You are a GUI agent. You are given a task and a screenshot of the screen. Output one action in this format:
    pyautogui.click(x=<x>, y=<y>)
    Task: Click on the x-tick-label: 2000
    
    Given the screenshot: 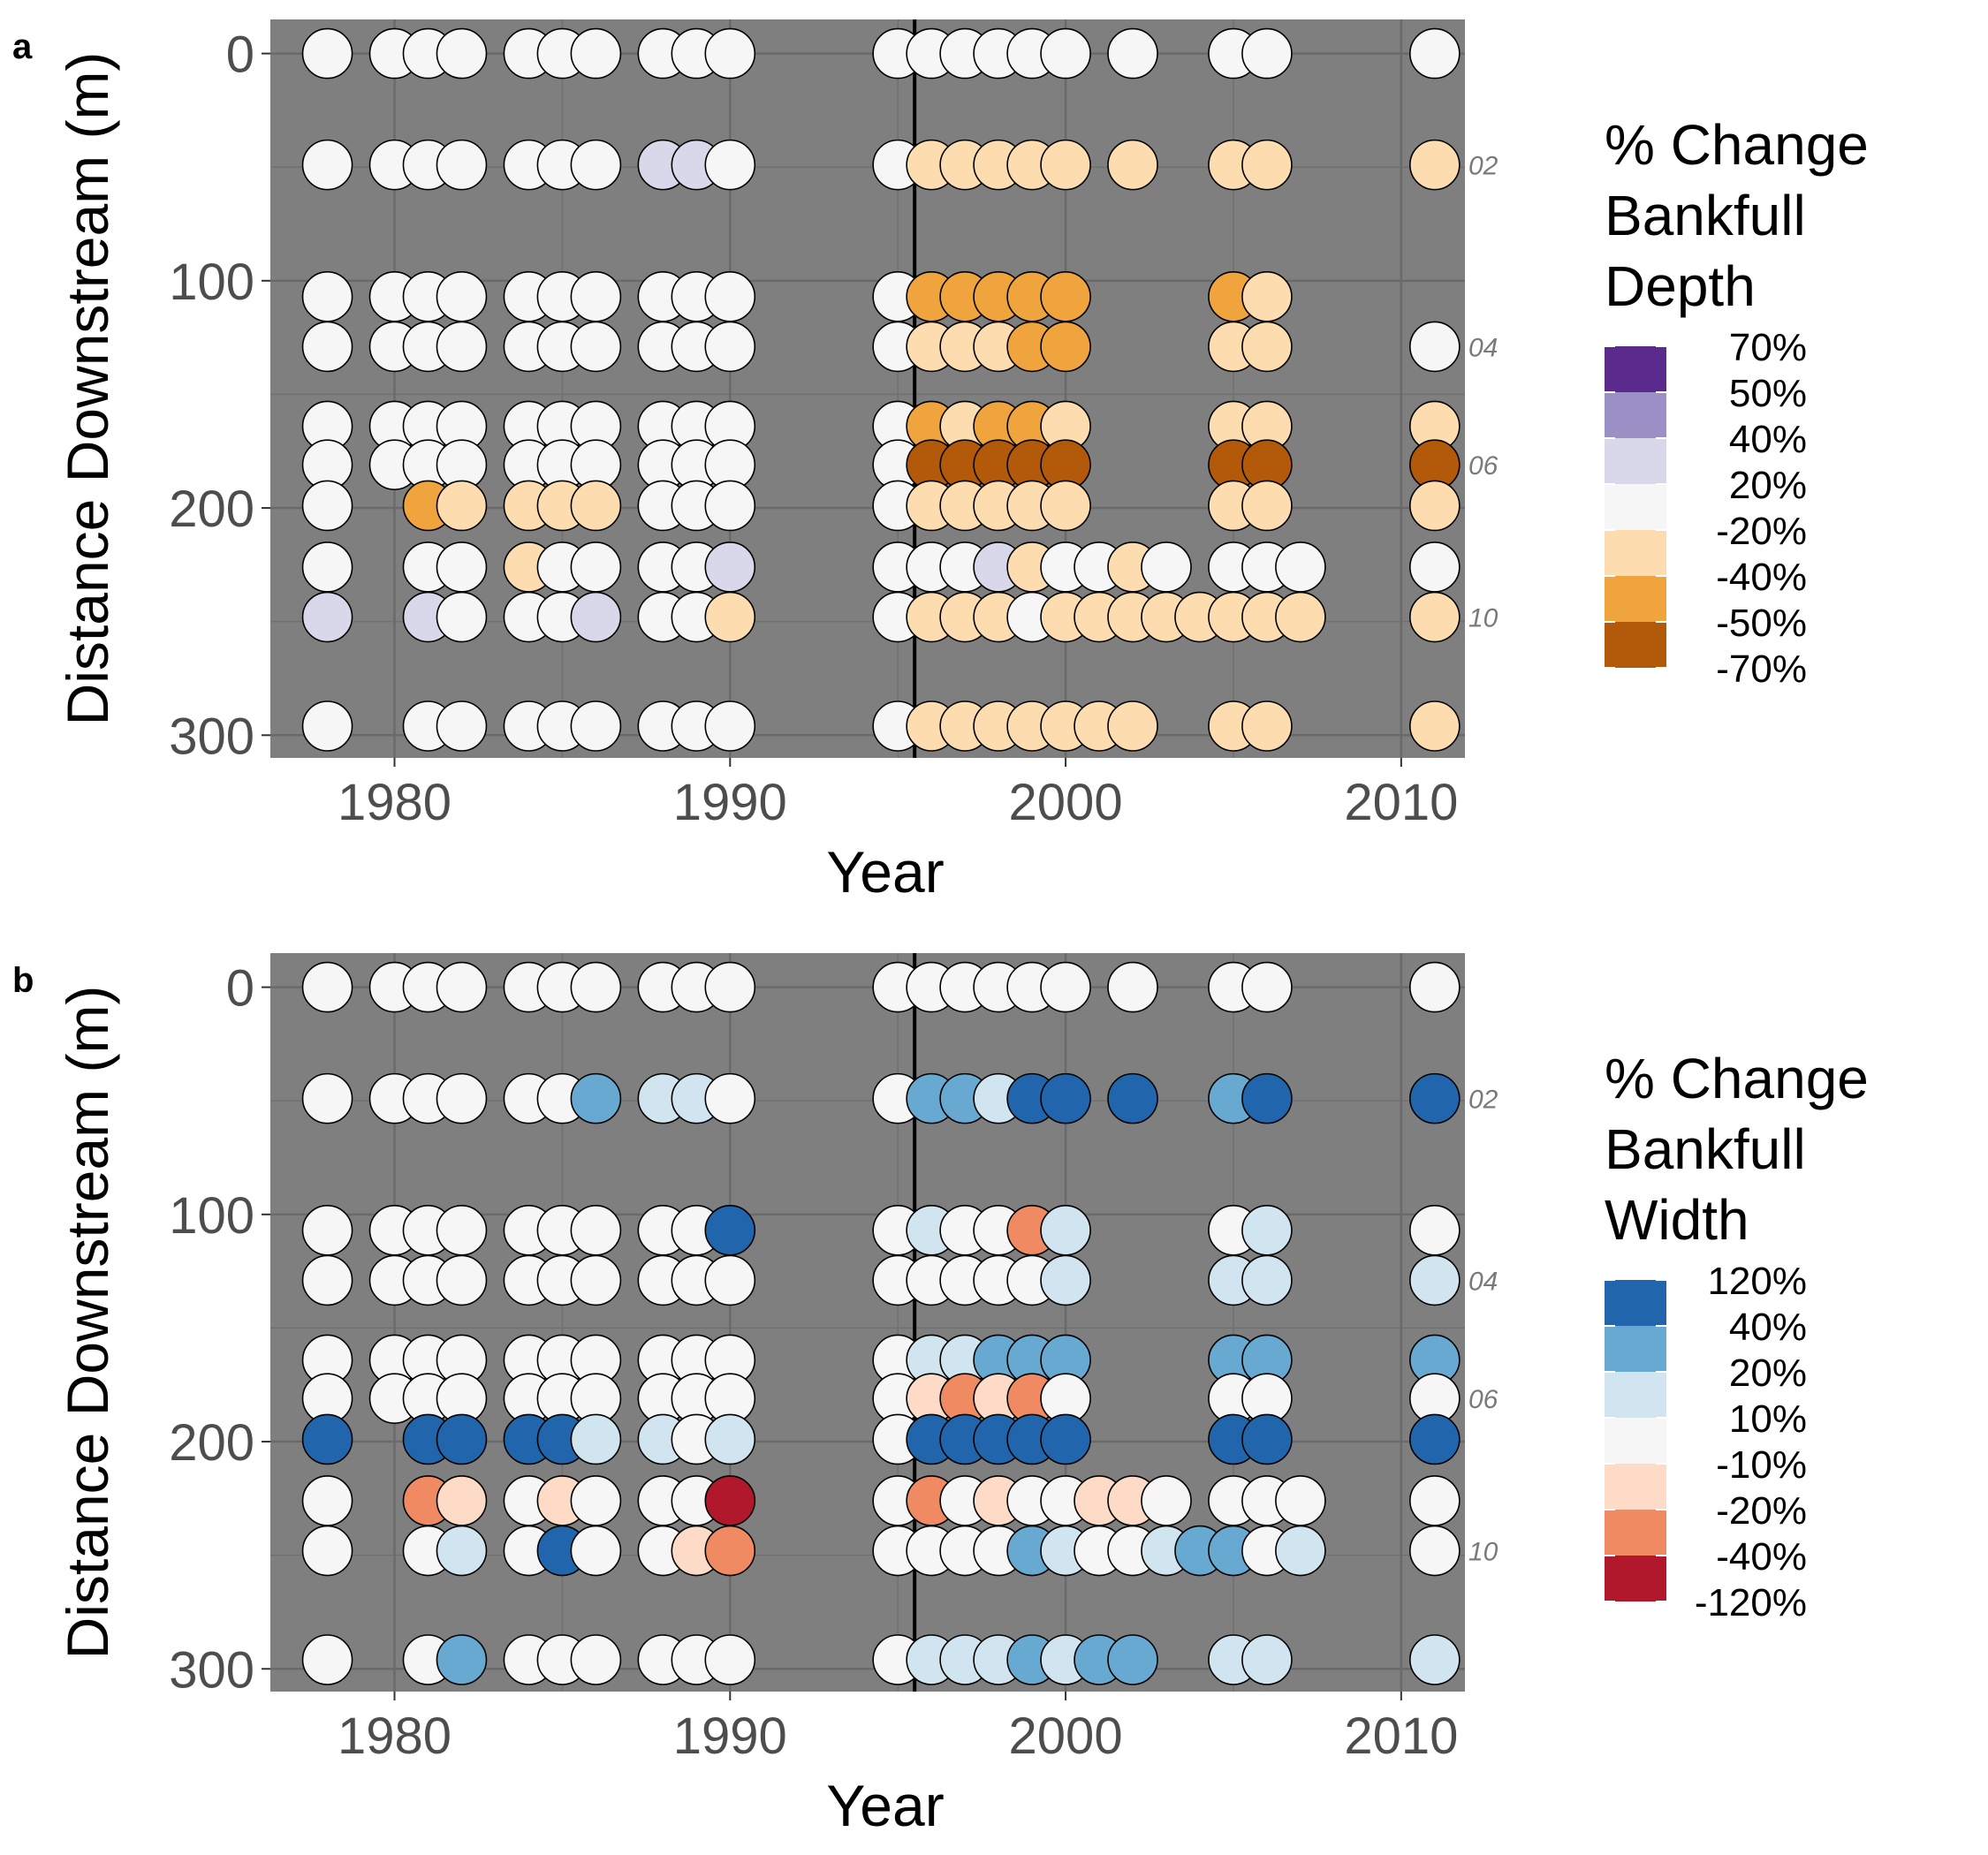 What is the action you would take?
    pyautogui.click(x=1066, y=1736)
    